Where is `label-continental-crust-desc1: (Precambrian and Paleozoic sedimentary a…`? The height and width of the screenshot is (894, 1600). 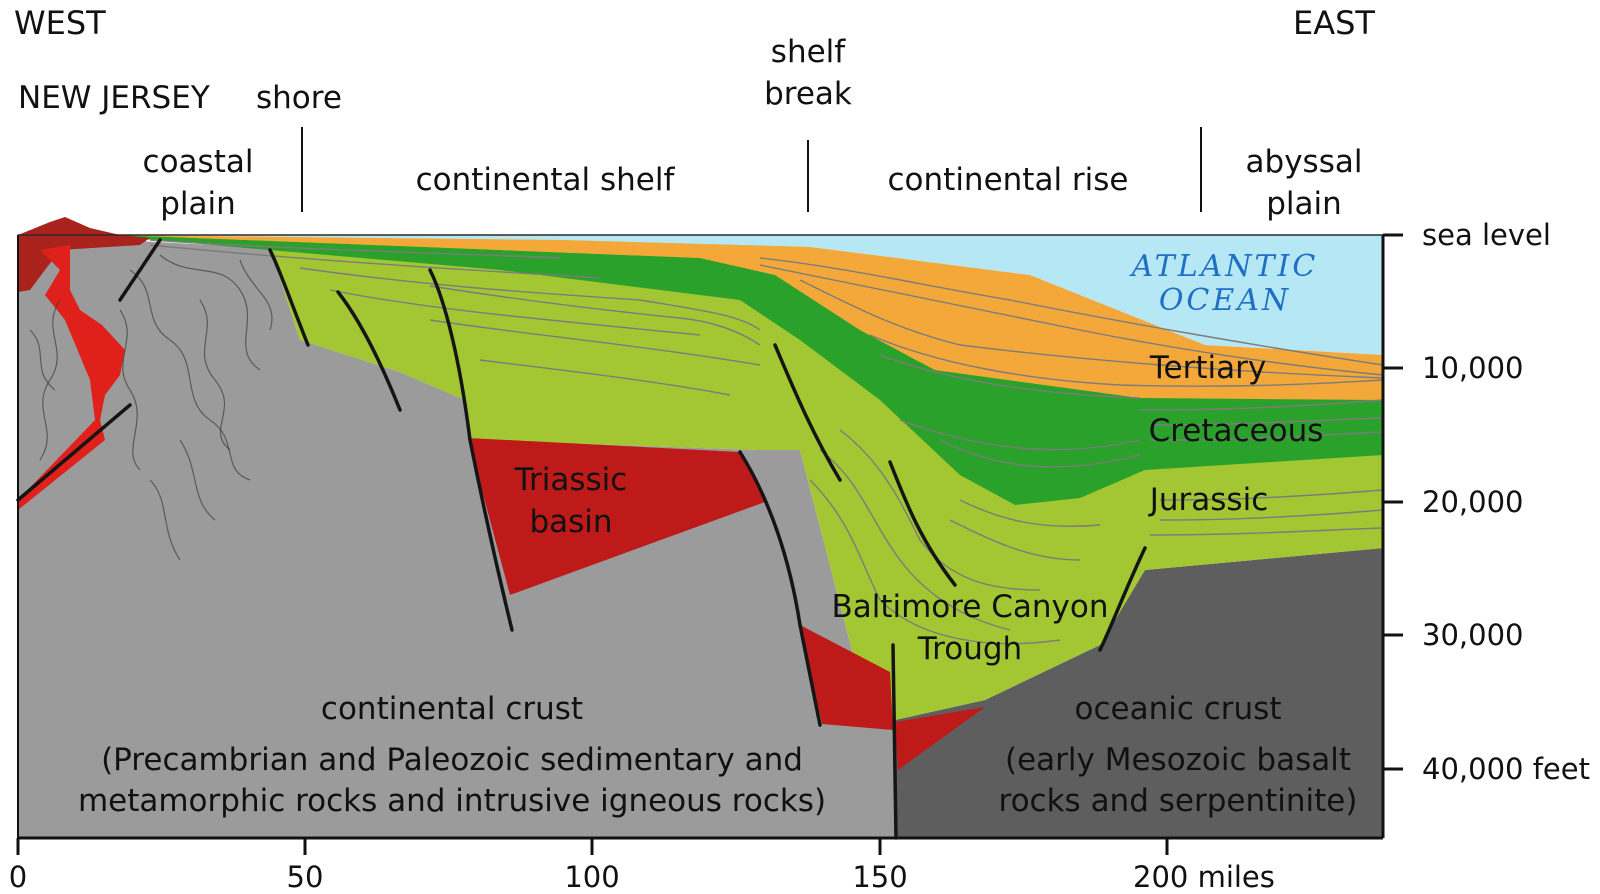
label-continental-crust-desc1: (Precambrian and Paleozoic sedimentary a… is located at coordinates (452, 760).